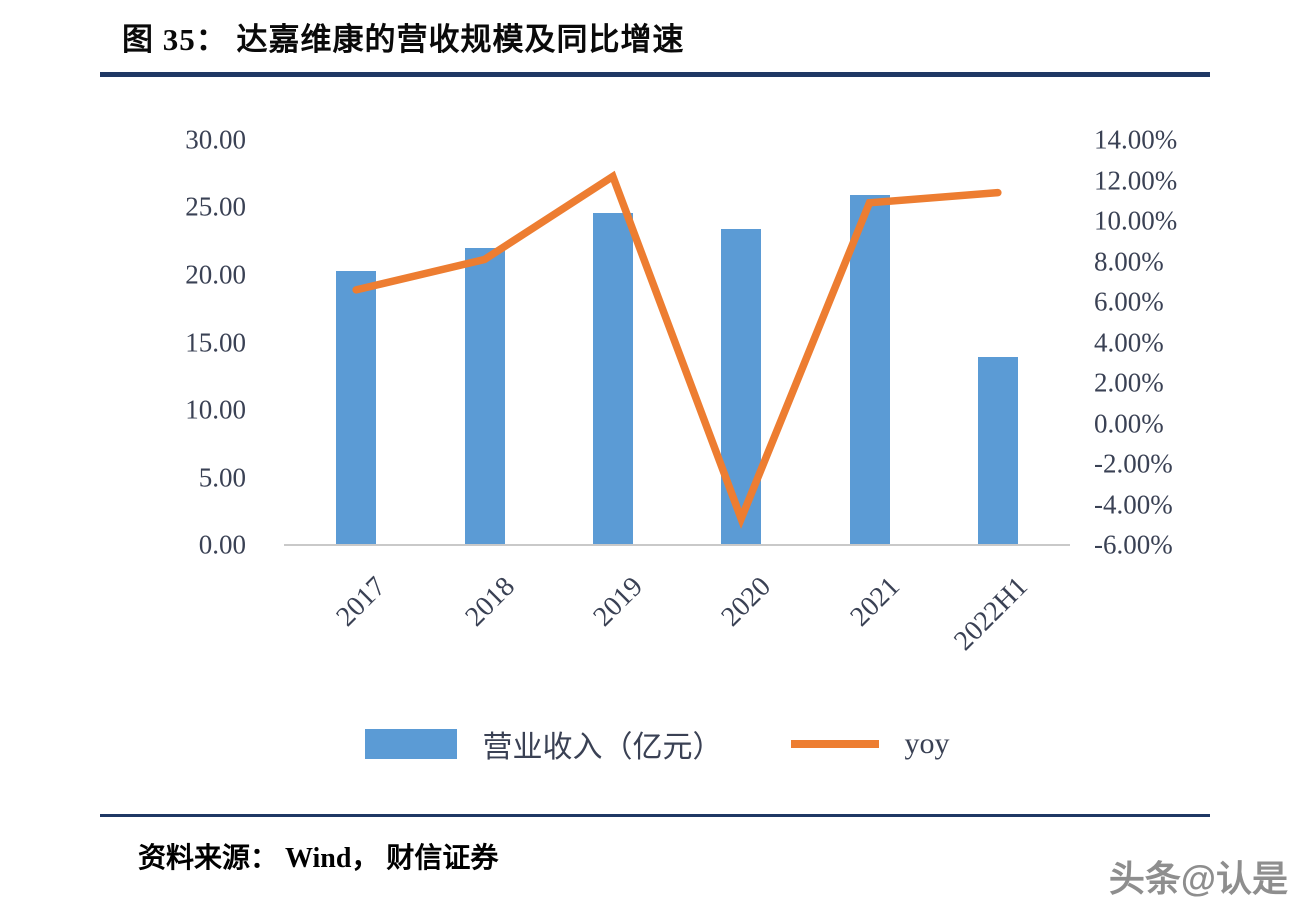  Describe the element at coordinates (1136, 180) in the screenshot. I see `axis-tick-label: 12.00%` at that location.